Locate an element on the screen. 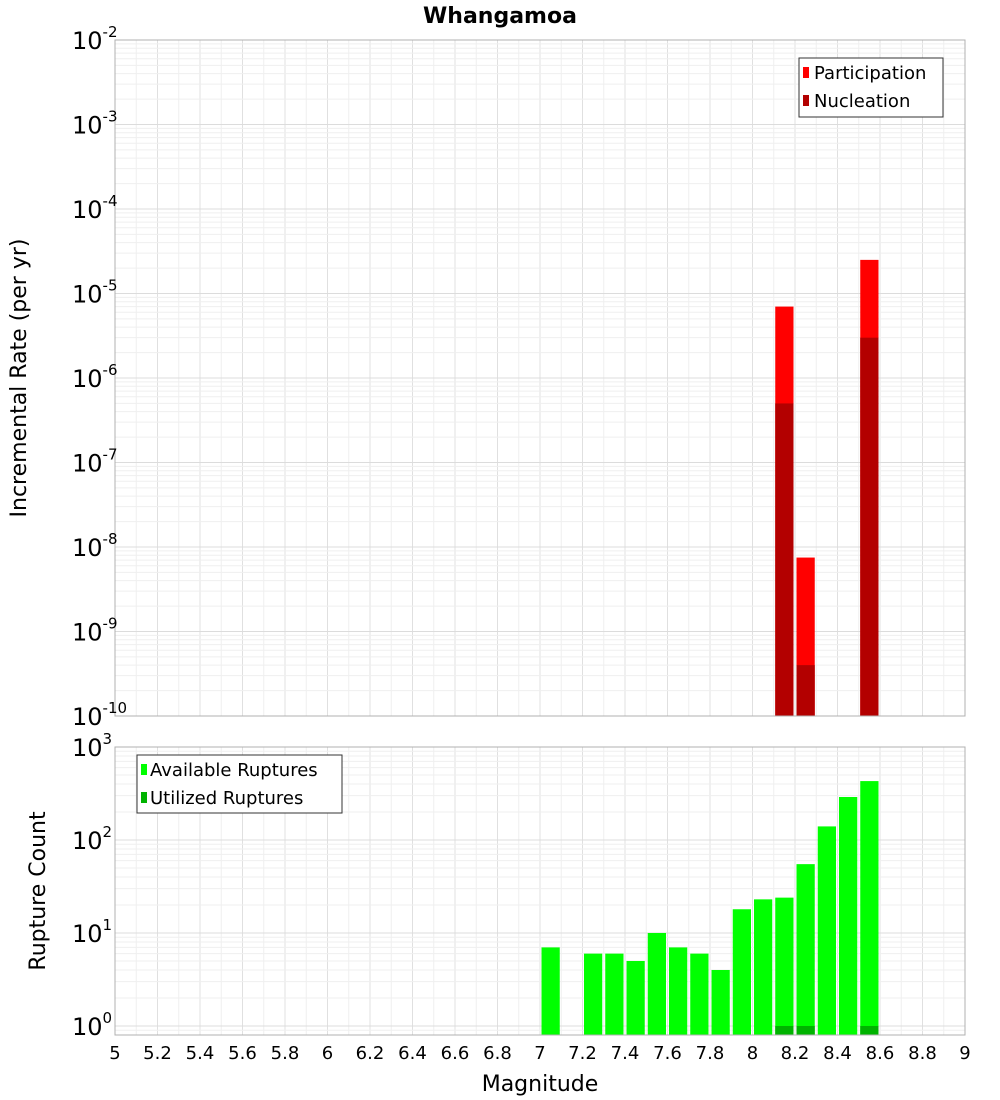 Image resolution: width=1000 pixels, height=1100 pixels. x-tick-label: 8.6 is located at coordinates (880, 1053).